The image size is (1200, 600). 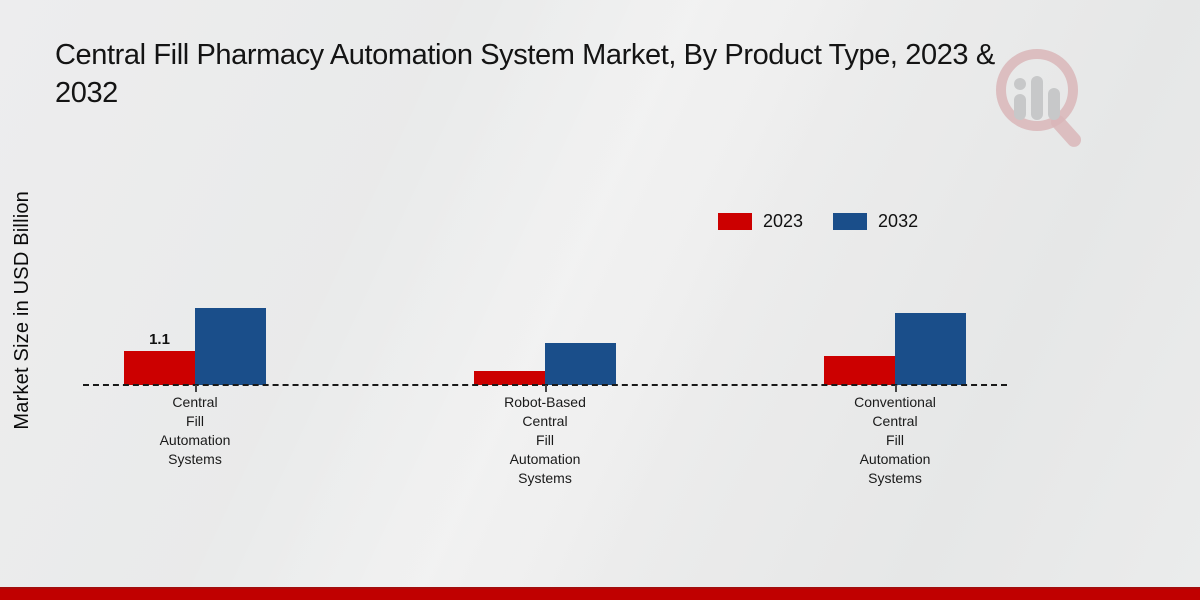 What do you see at coordinates (898, 221) in the screenshot?
I see `legend-label-2032: 2032` at bounding box center [898, 221].